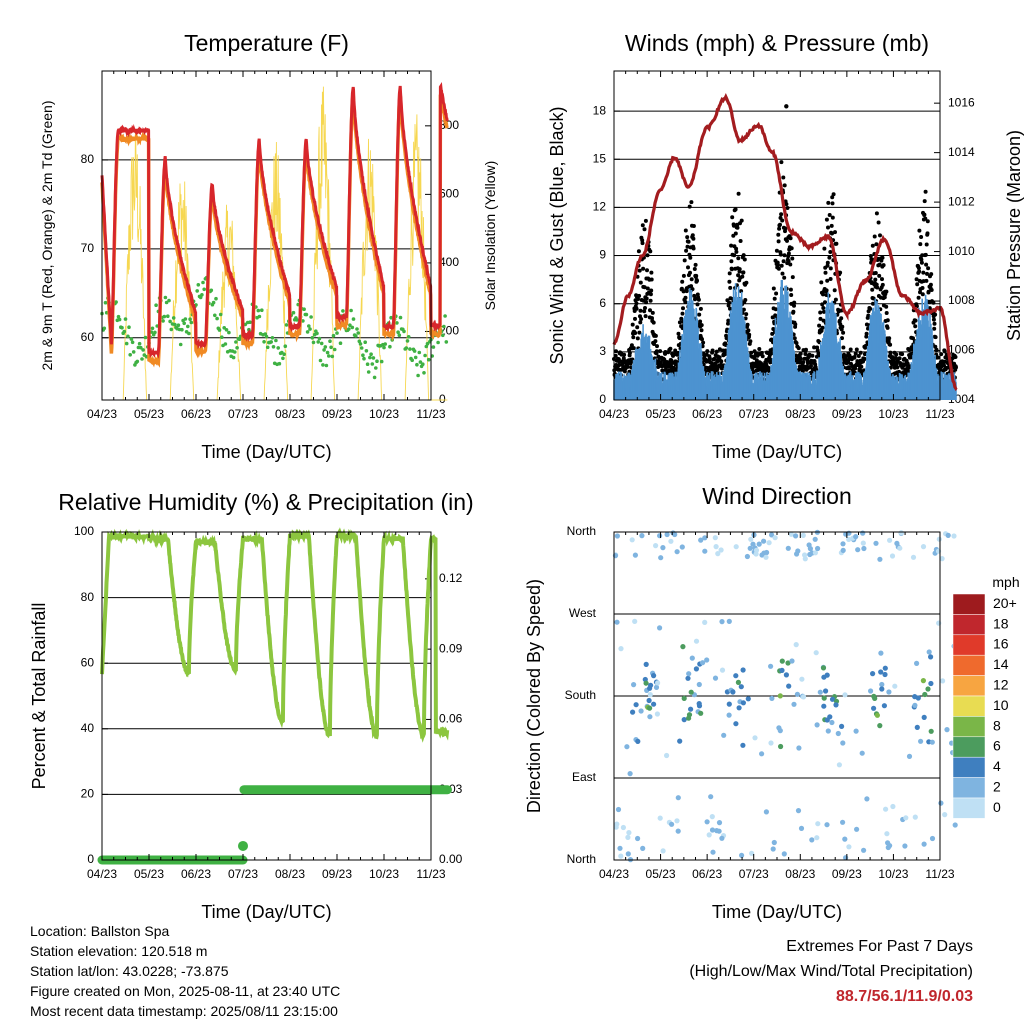 The width and height of the screenshot is (1024, 1024). Describe the element at coordinates (1014, 235) in the screenshot. I see `y2-axis-label: Station Pressure (Maroon)` at that location.